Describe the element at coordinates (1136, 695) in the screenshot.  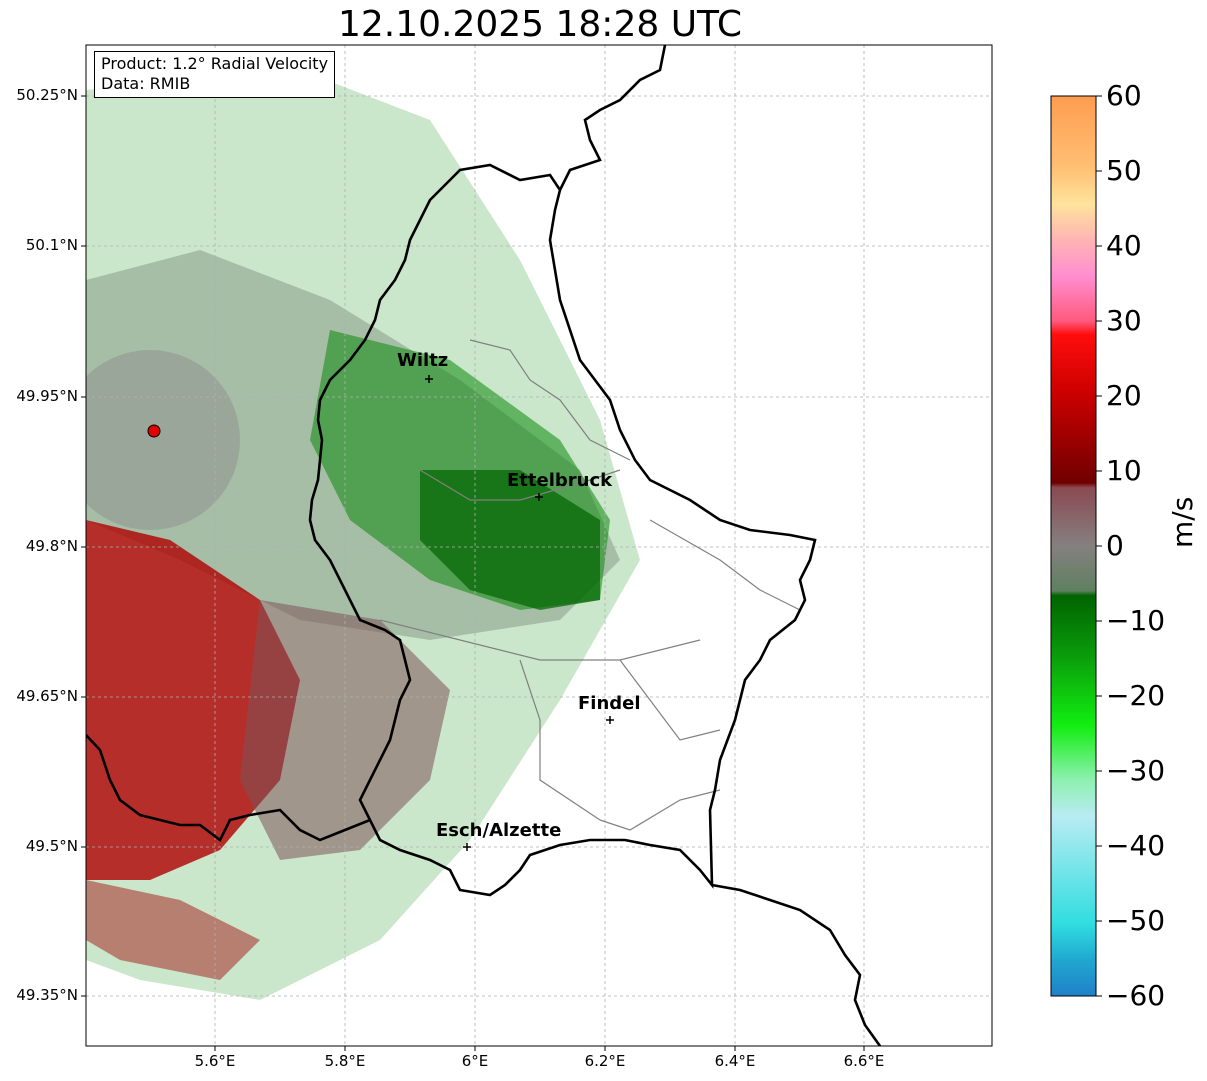
I see `colorbar-tick-label: −20` at that location.